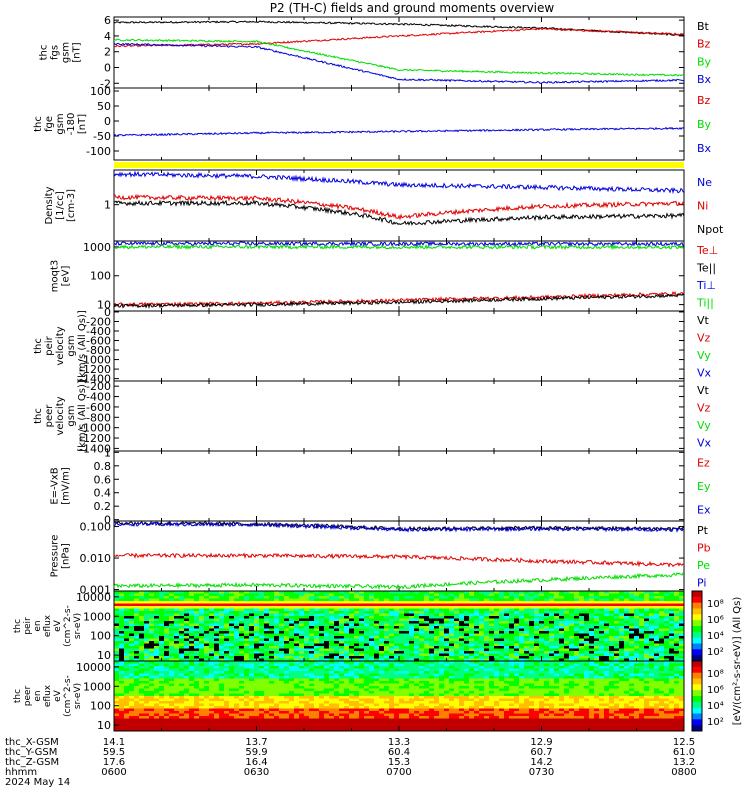 The height and width of the screenshot is (800, 750). What do you see at coordinates (103, 466) in the screenshot?
I see `p7-ytick-label: 0.8` at bounding box center [103, 466].